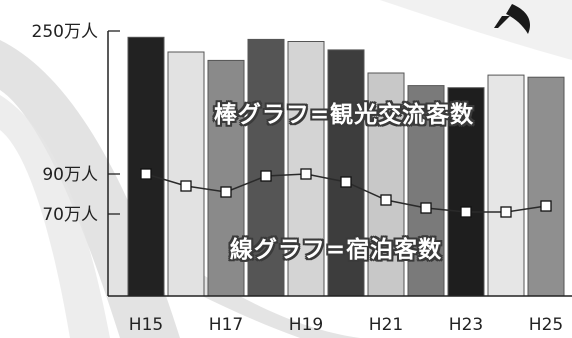 The height and width of the screenshot is (338, 572). I want to click on line-point-H25, so click(546, 206).